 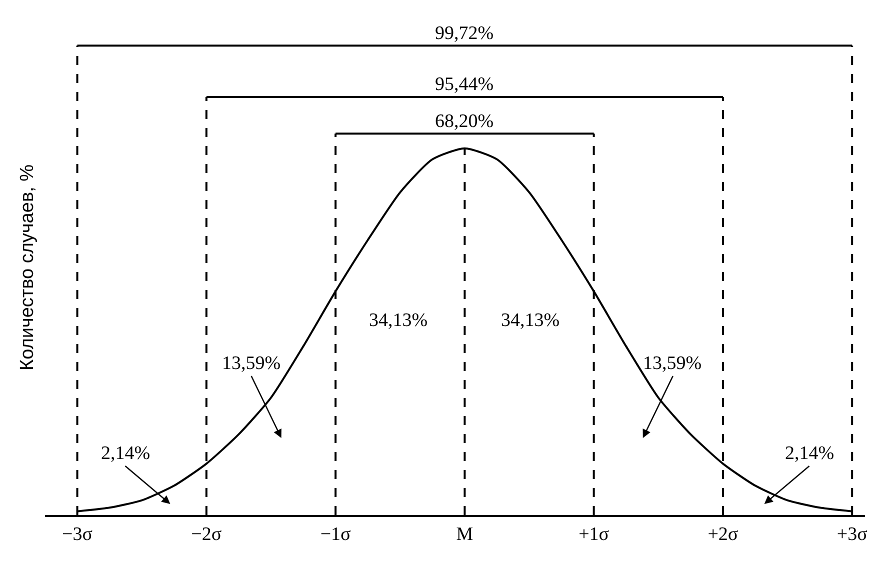 What do you see at coordinates (852, 534) in the screenshot?
I see `x-tick-label: +3σ` at bounding box center [852, 534].